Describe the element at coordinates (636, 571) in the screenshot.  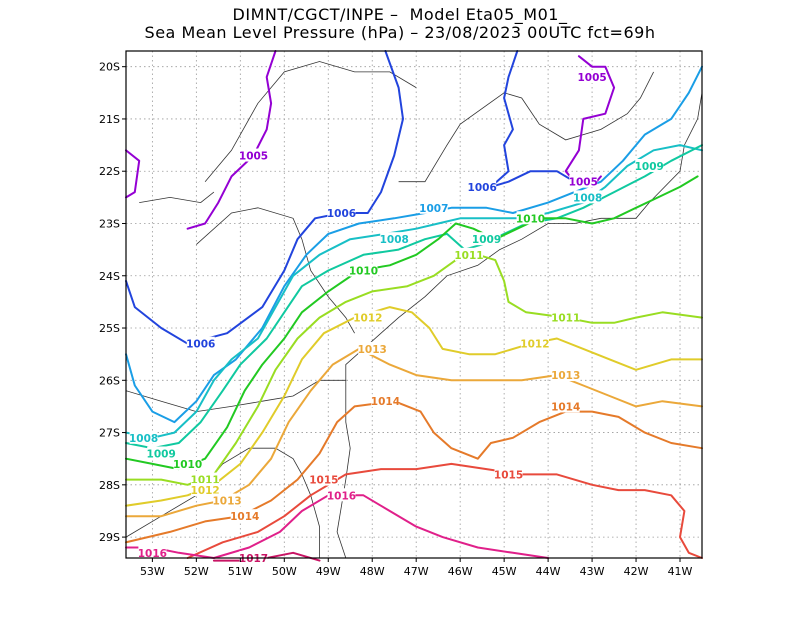
I see `x-tick-label: 42W` at that location.